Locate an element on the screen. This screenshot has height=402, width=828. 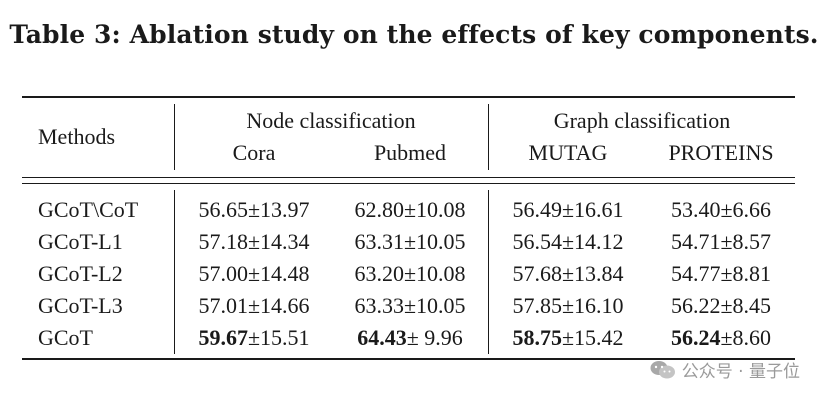
table-cell: 57.00±14.48 is located at coordinates (253, 274).